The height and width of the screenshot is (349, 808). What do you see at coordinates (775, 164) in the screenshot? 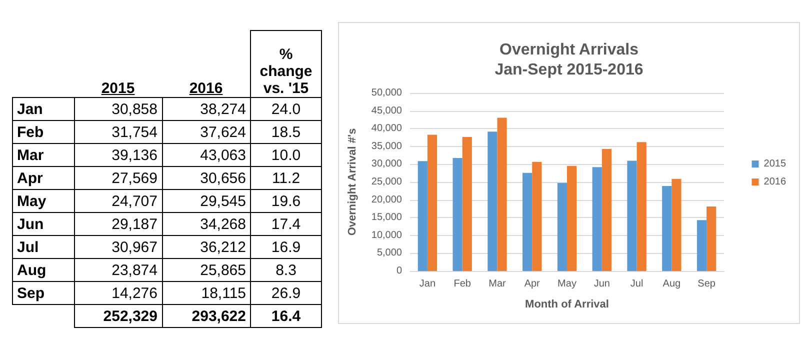
I see `legend-label: 2015` at bounding box center [775, 164].